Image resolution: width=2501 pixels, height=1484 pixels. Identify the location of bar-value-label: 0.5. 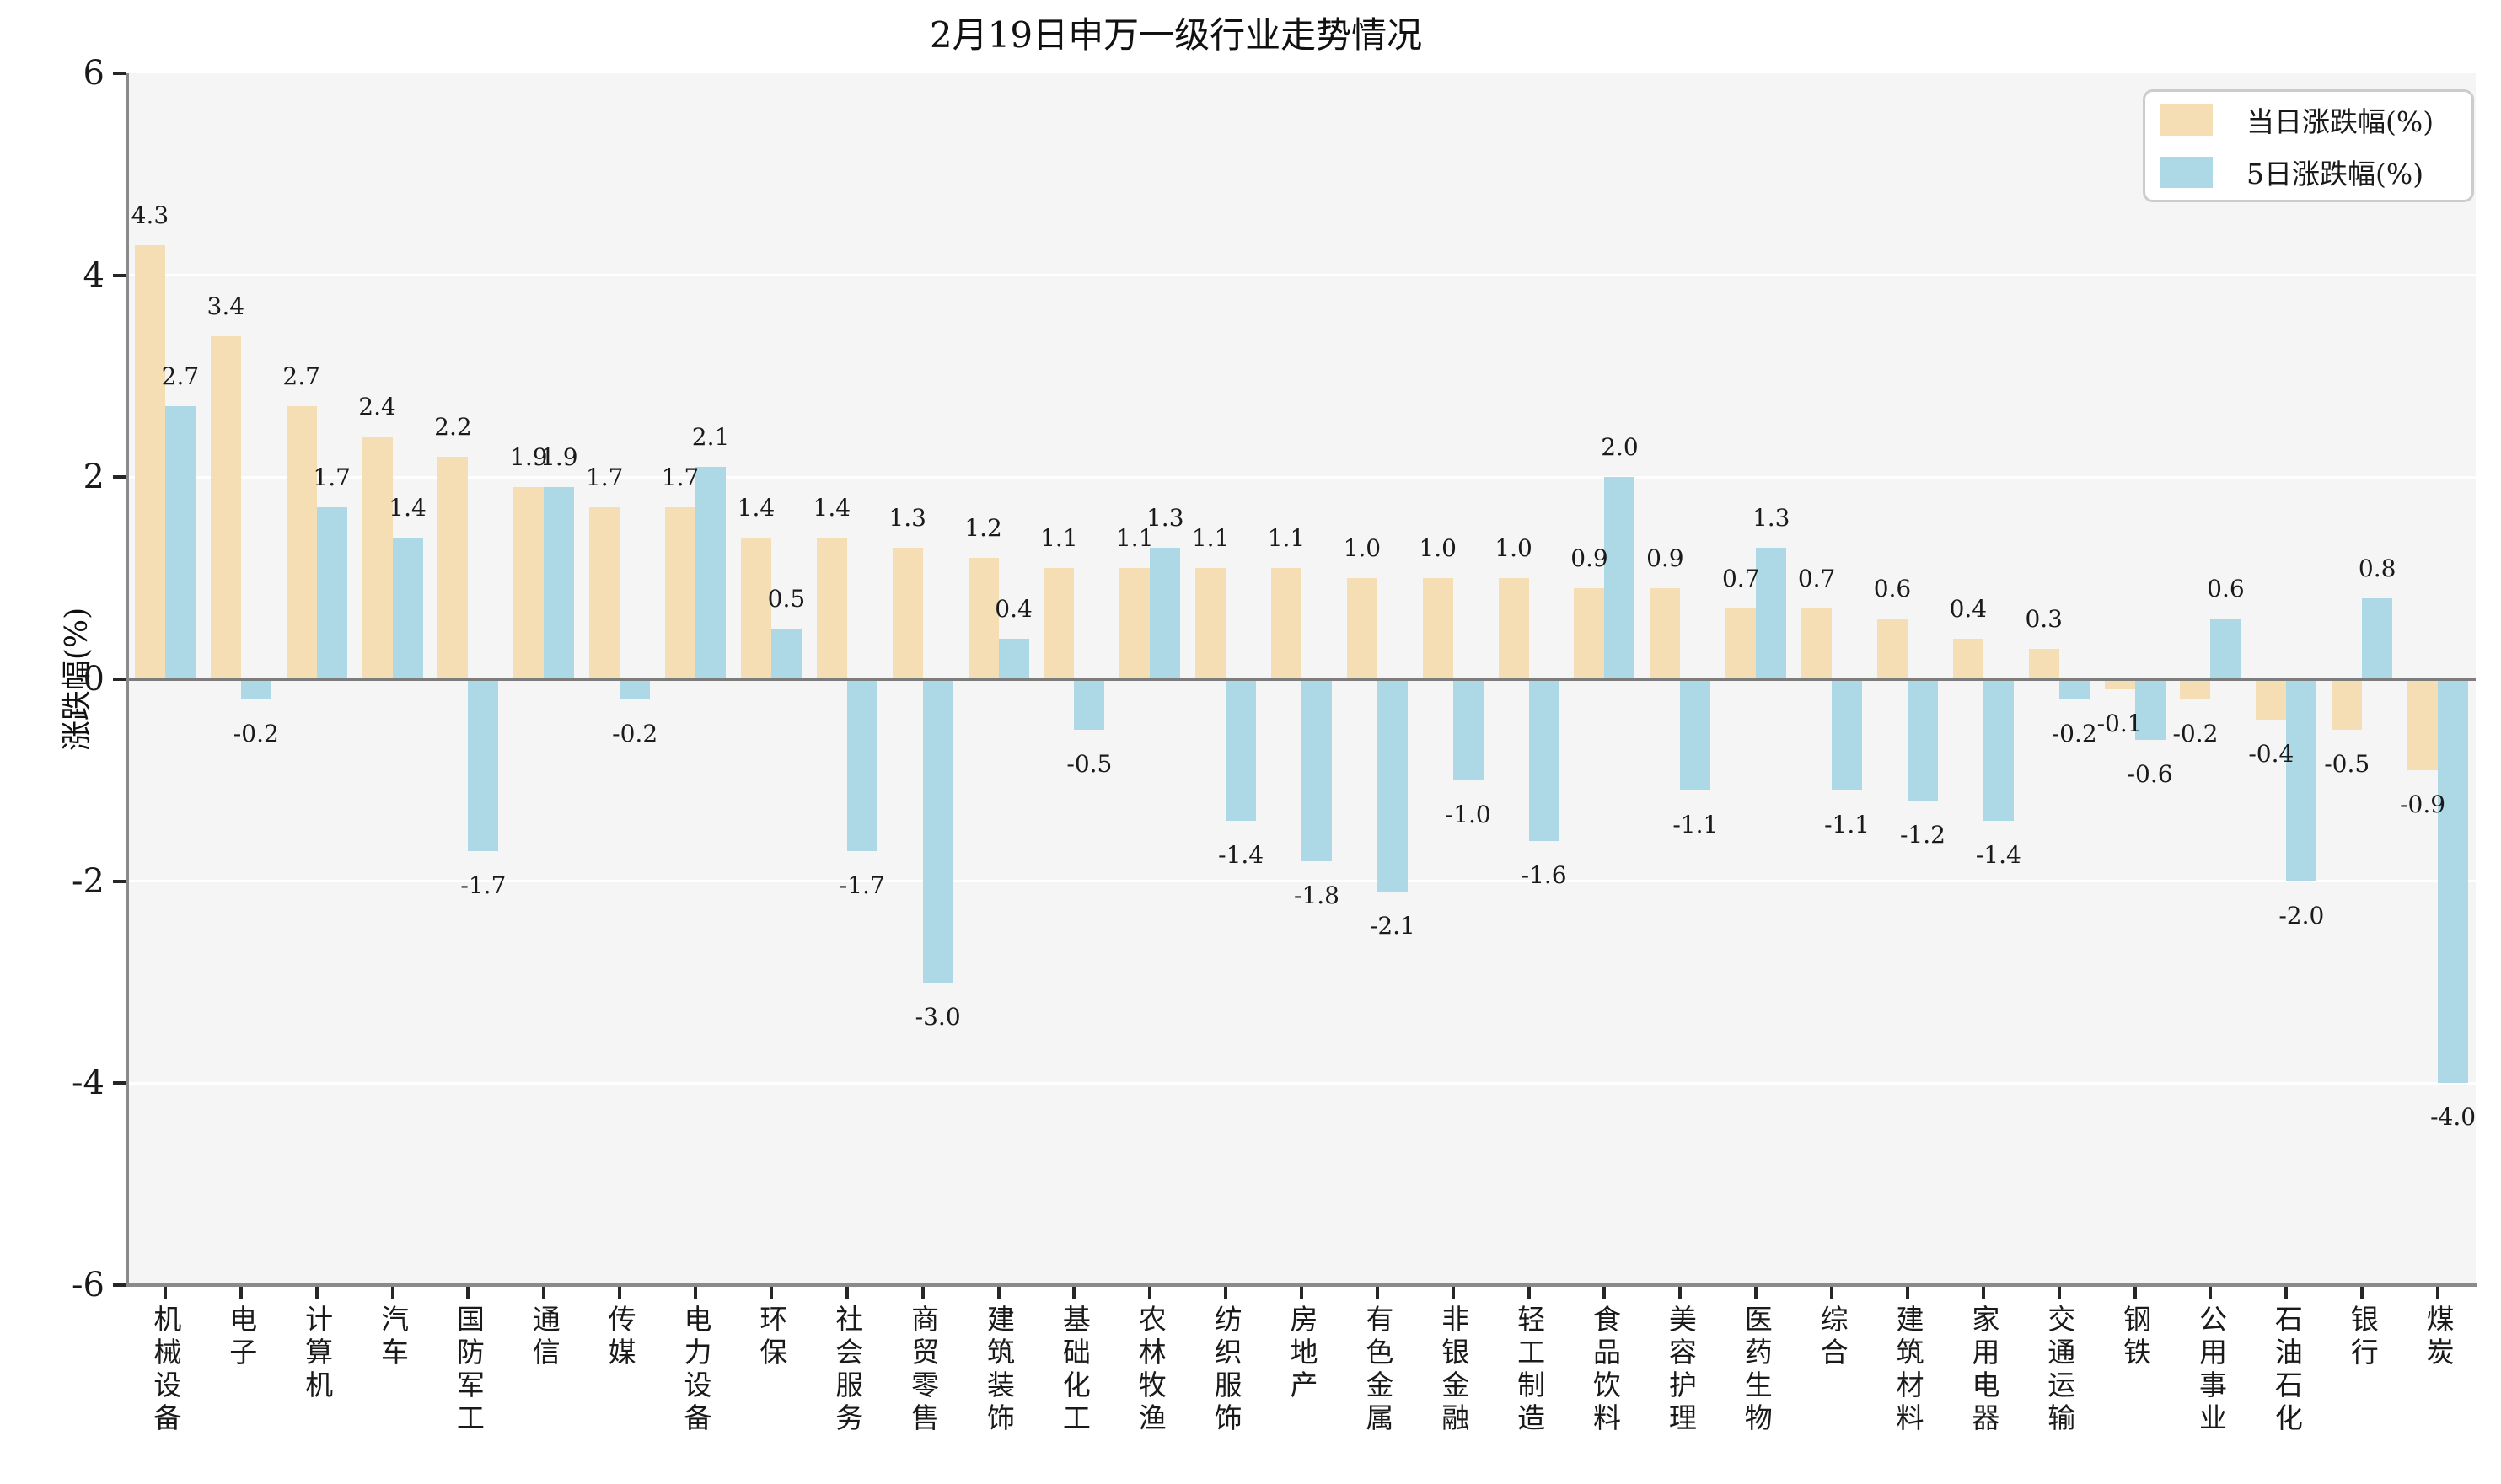
(786, 599).